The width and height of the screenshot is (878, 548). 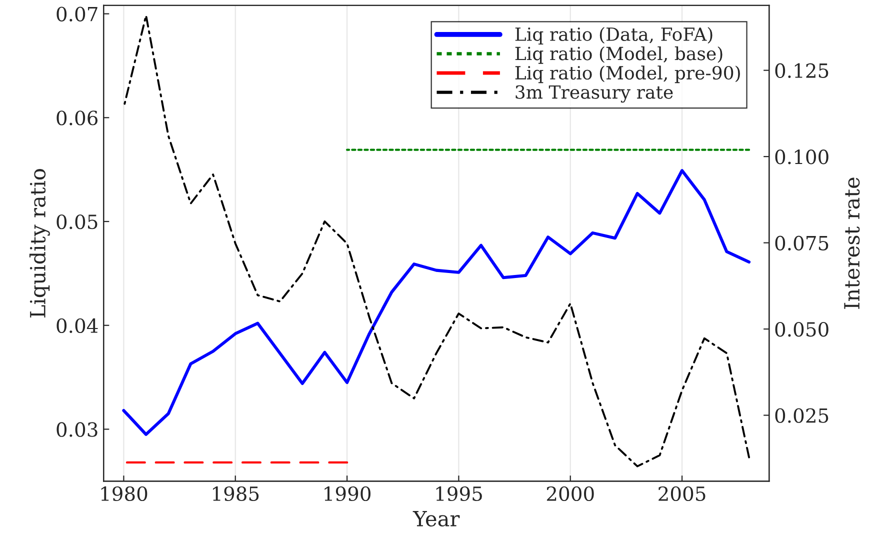 I want to click on y-tick-label: 0.07, so click(x=77, y=14).